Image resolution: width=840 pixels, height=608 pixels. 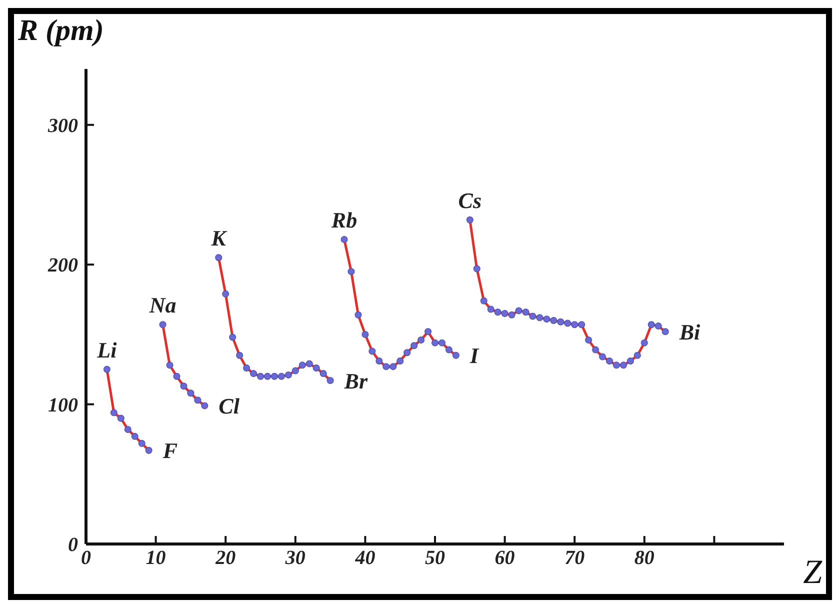 What do you see at coordinates (62, 125) in the screenshot?
I see `y-tick-label: 300` at bounding box center [62, 125].